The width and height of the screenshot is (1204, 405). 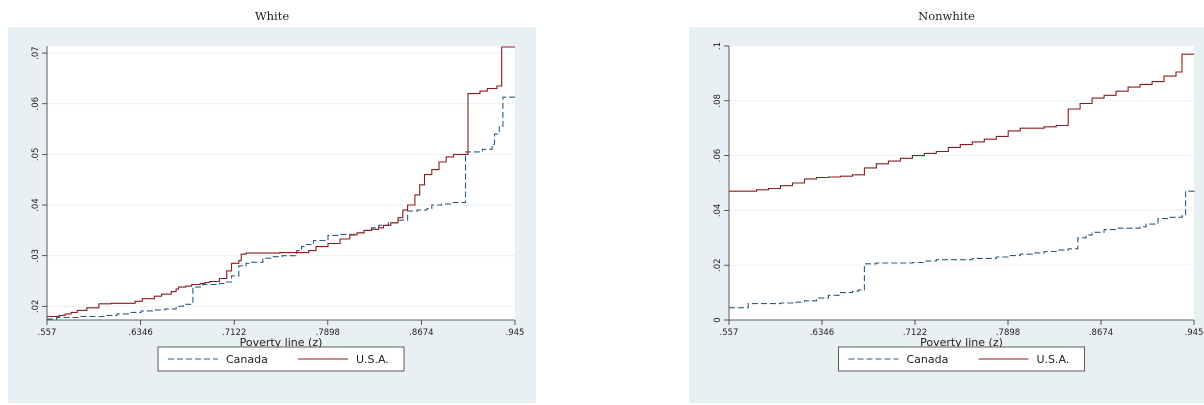 I want to click on y-tick-label: .03, so click(x=36, y=256).